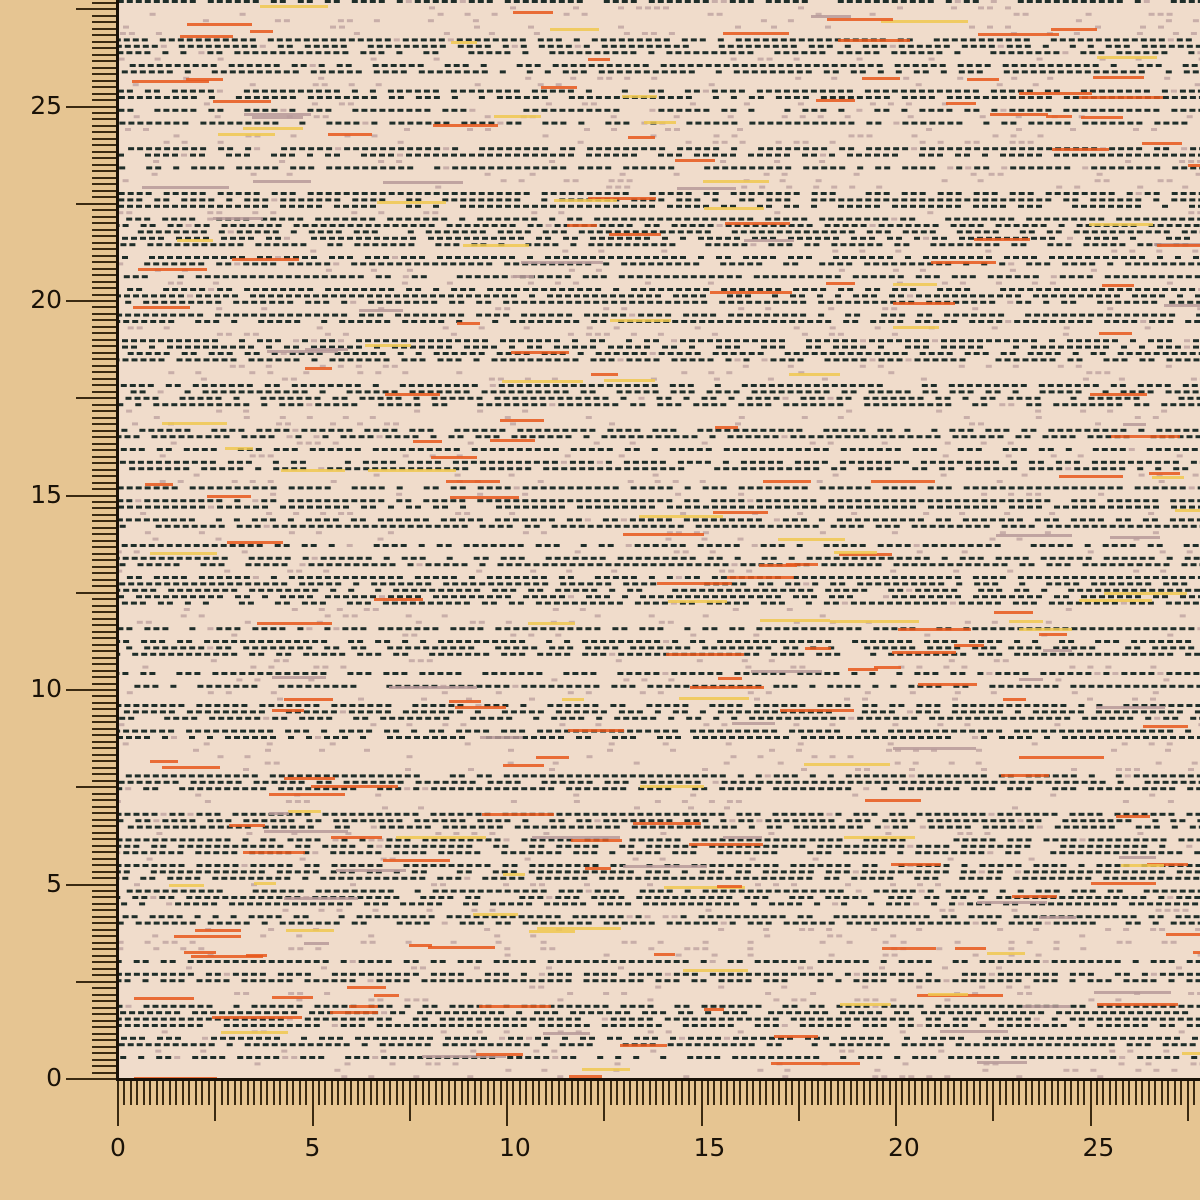 This screenshot has height=1200, width=1200. I want to click on y-ruler-label: 25, so click(46, 105).